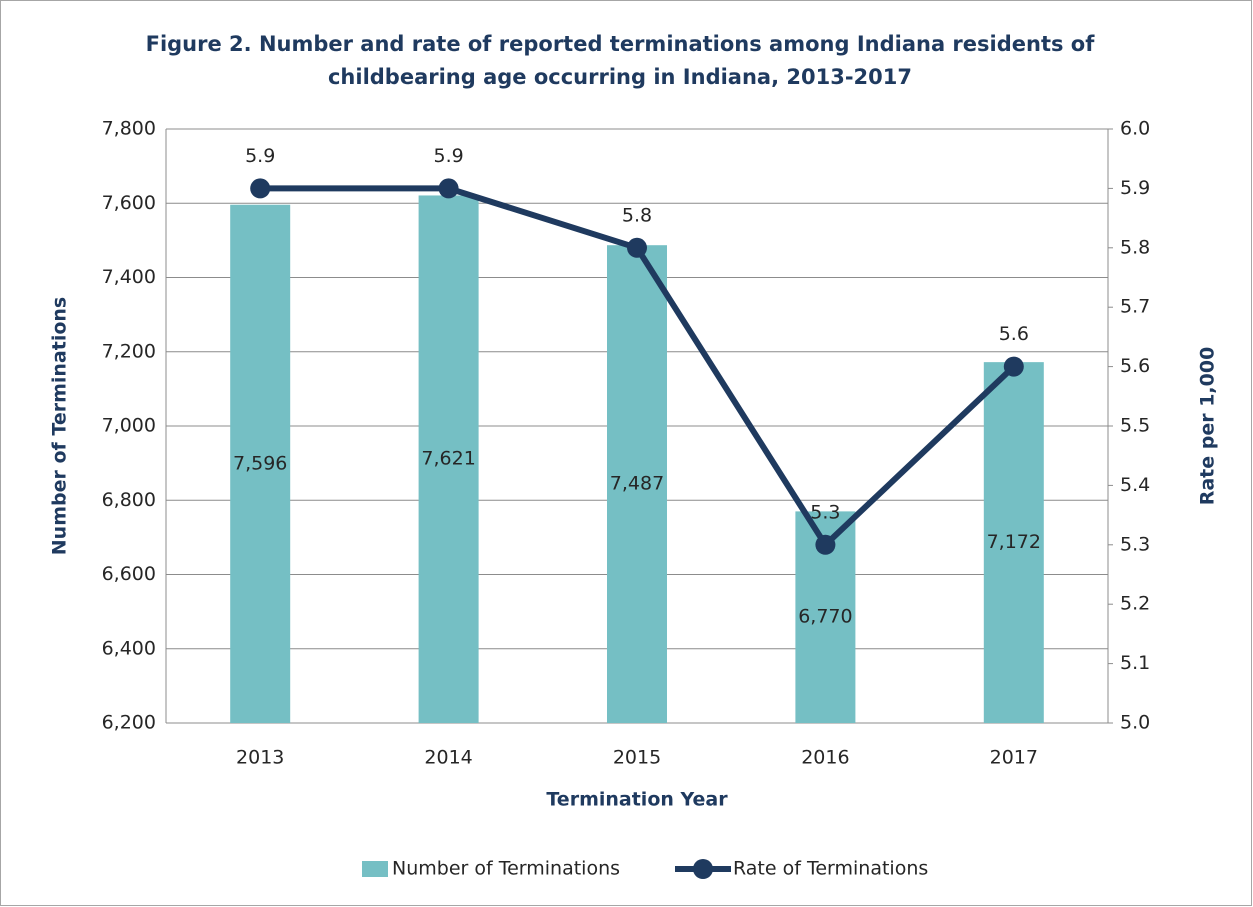  Describe the element at coordinates (129, 203) in the screenshot. I see `y-tick-label: 7,600` at that location.